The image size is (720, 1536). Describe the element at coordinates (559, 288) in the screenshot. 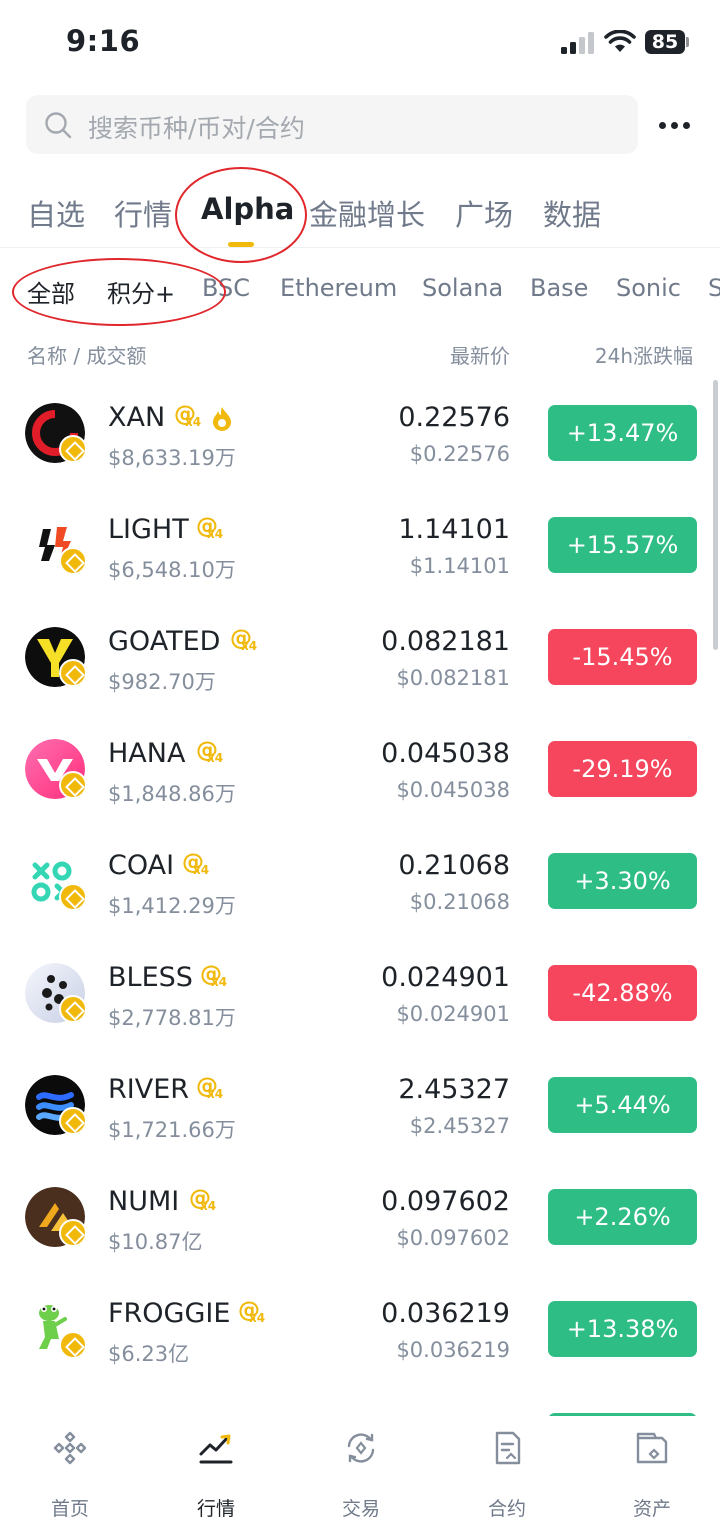

I see `filter-base: Base` at that location.